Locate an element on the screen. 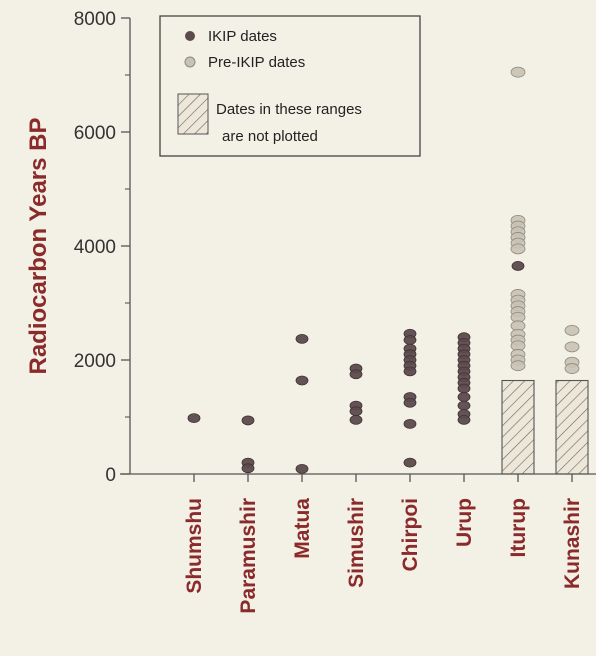 Image resolution: width=596 pixels, height=656 pixels. x-tick-label: Matua is located at coordinates (302, 528).